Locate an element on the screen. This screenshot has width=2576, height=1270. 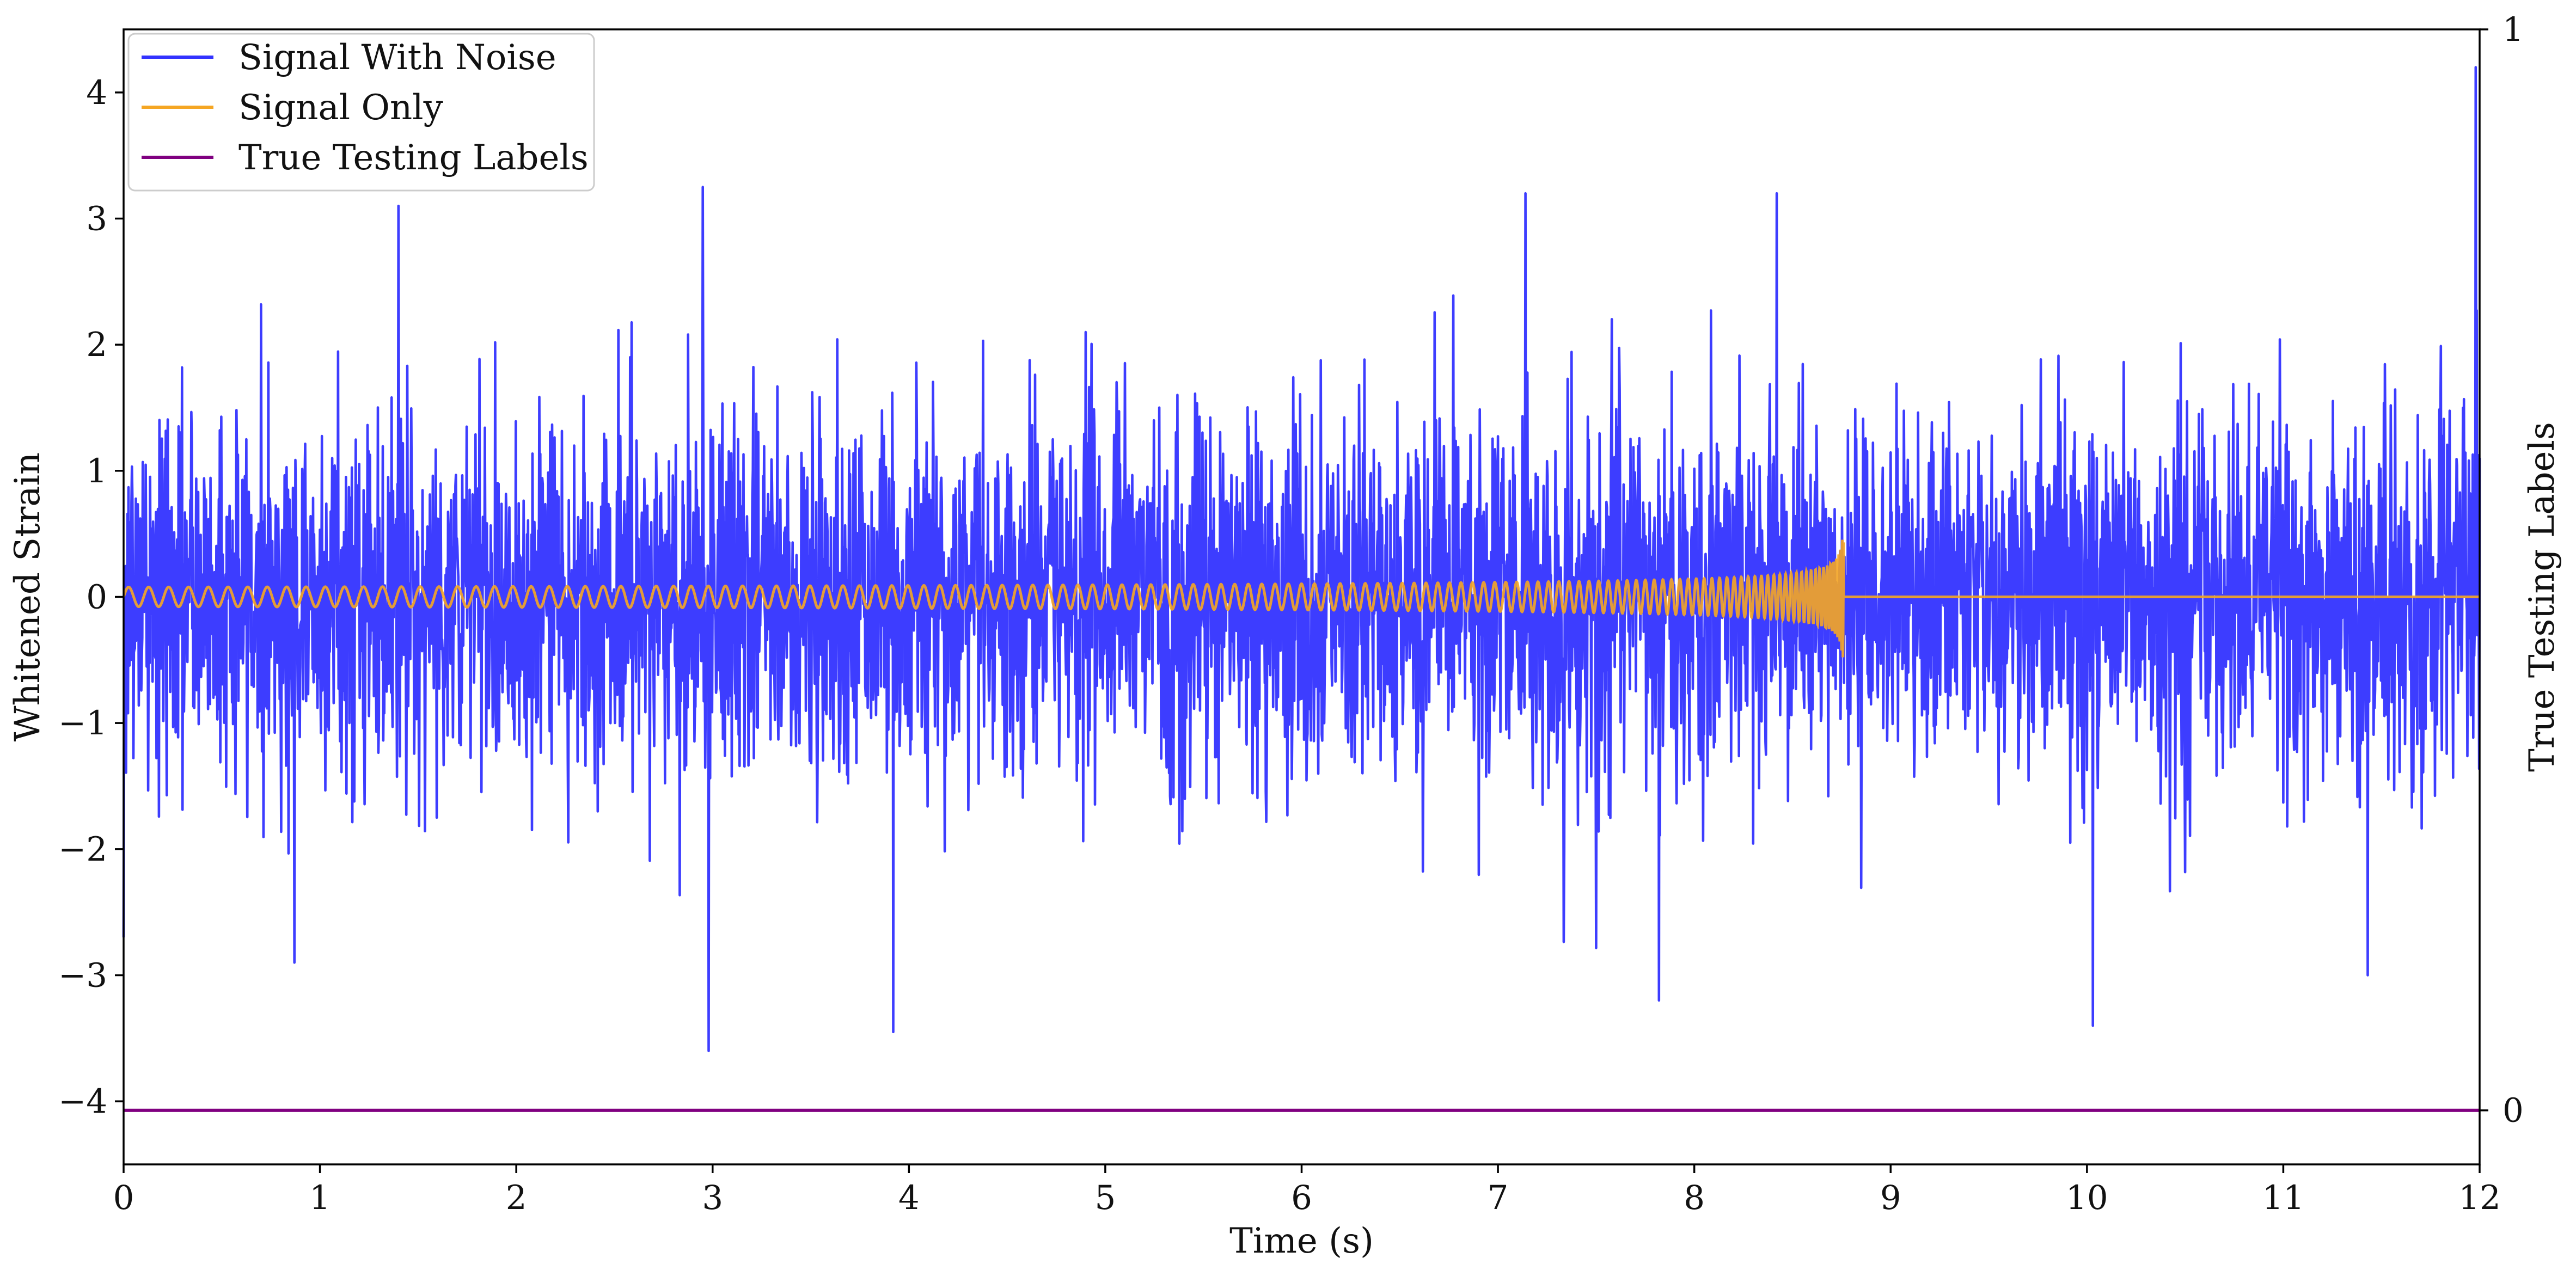
x-tick-label: 9 is located at coordinates (1890, 1198).